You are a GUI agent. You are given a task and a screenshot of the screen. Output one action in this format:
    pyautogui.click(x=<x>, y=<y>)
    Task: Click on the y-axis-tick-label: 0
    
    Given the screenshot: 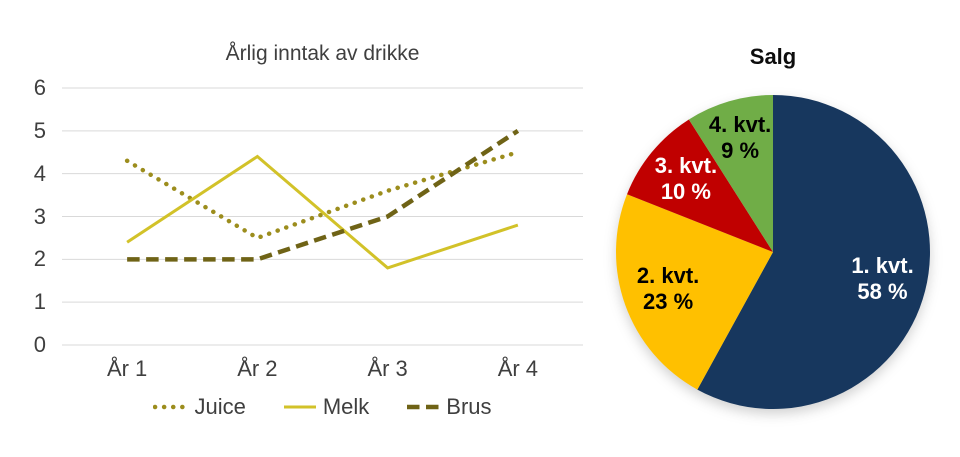 What is the action you would take?
    pyautogui.click(x=39, y=344)
    